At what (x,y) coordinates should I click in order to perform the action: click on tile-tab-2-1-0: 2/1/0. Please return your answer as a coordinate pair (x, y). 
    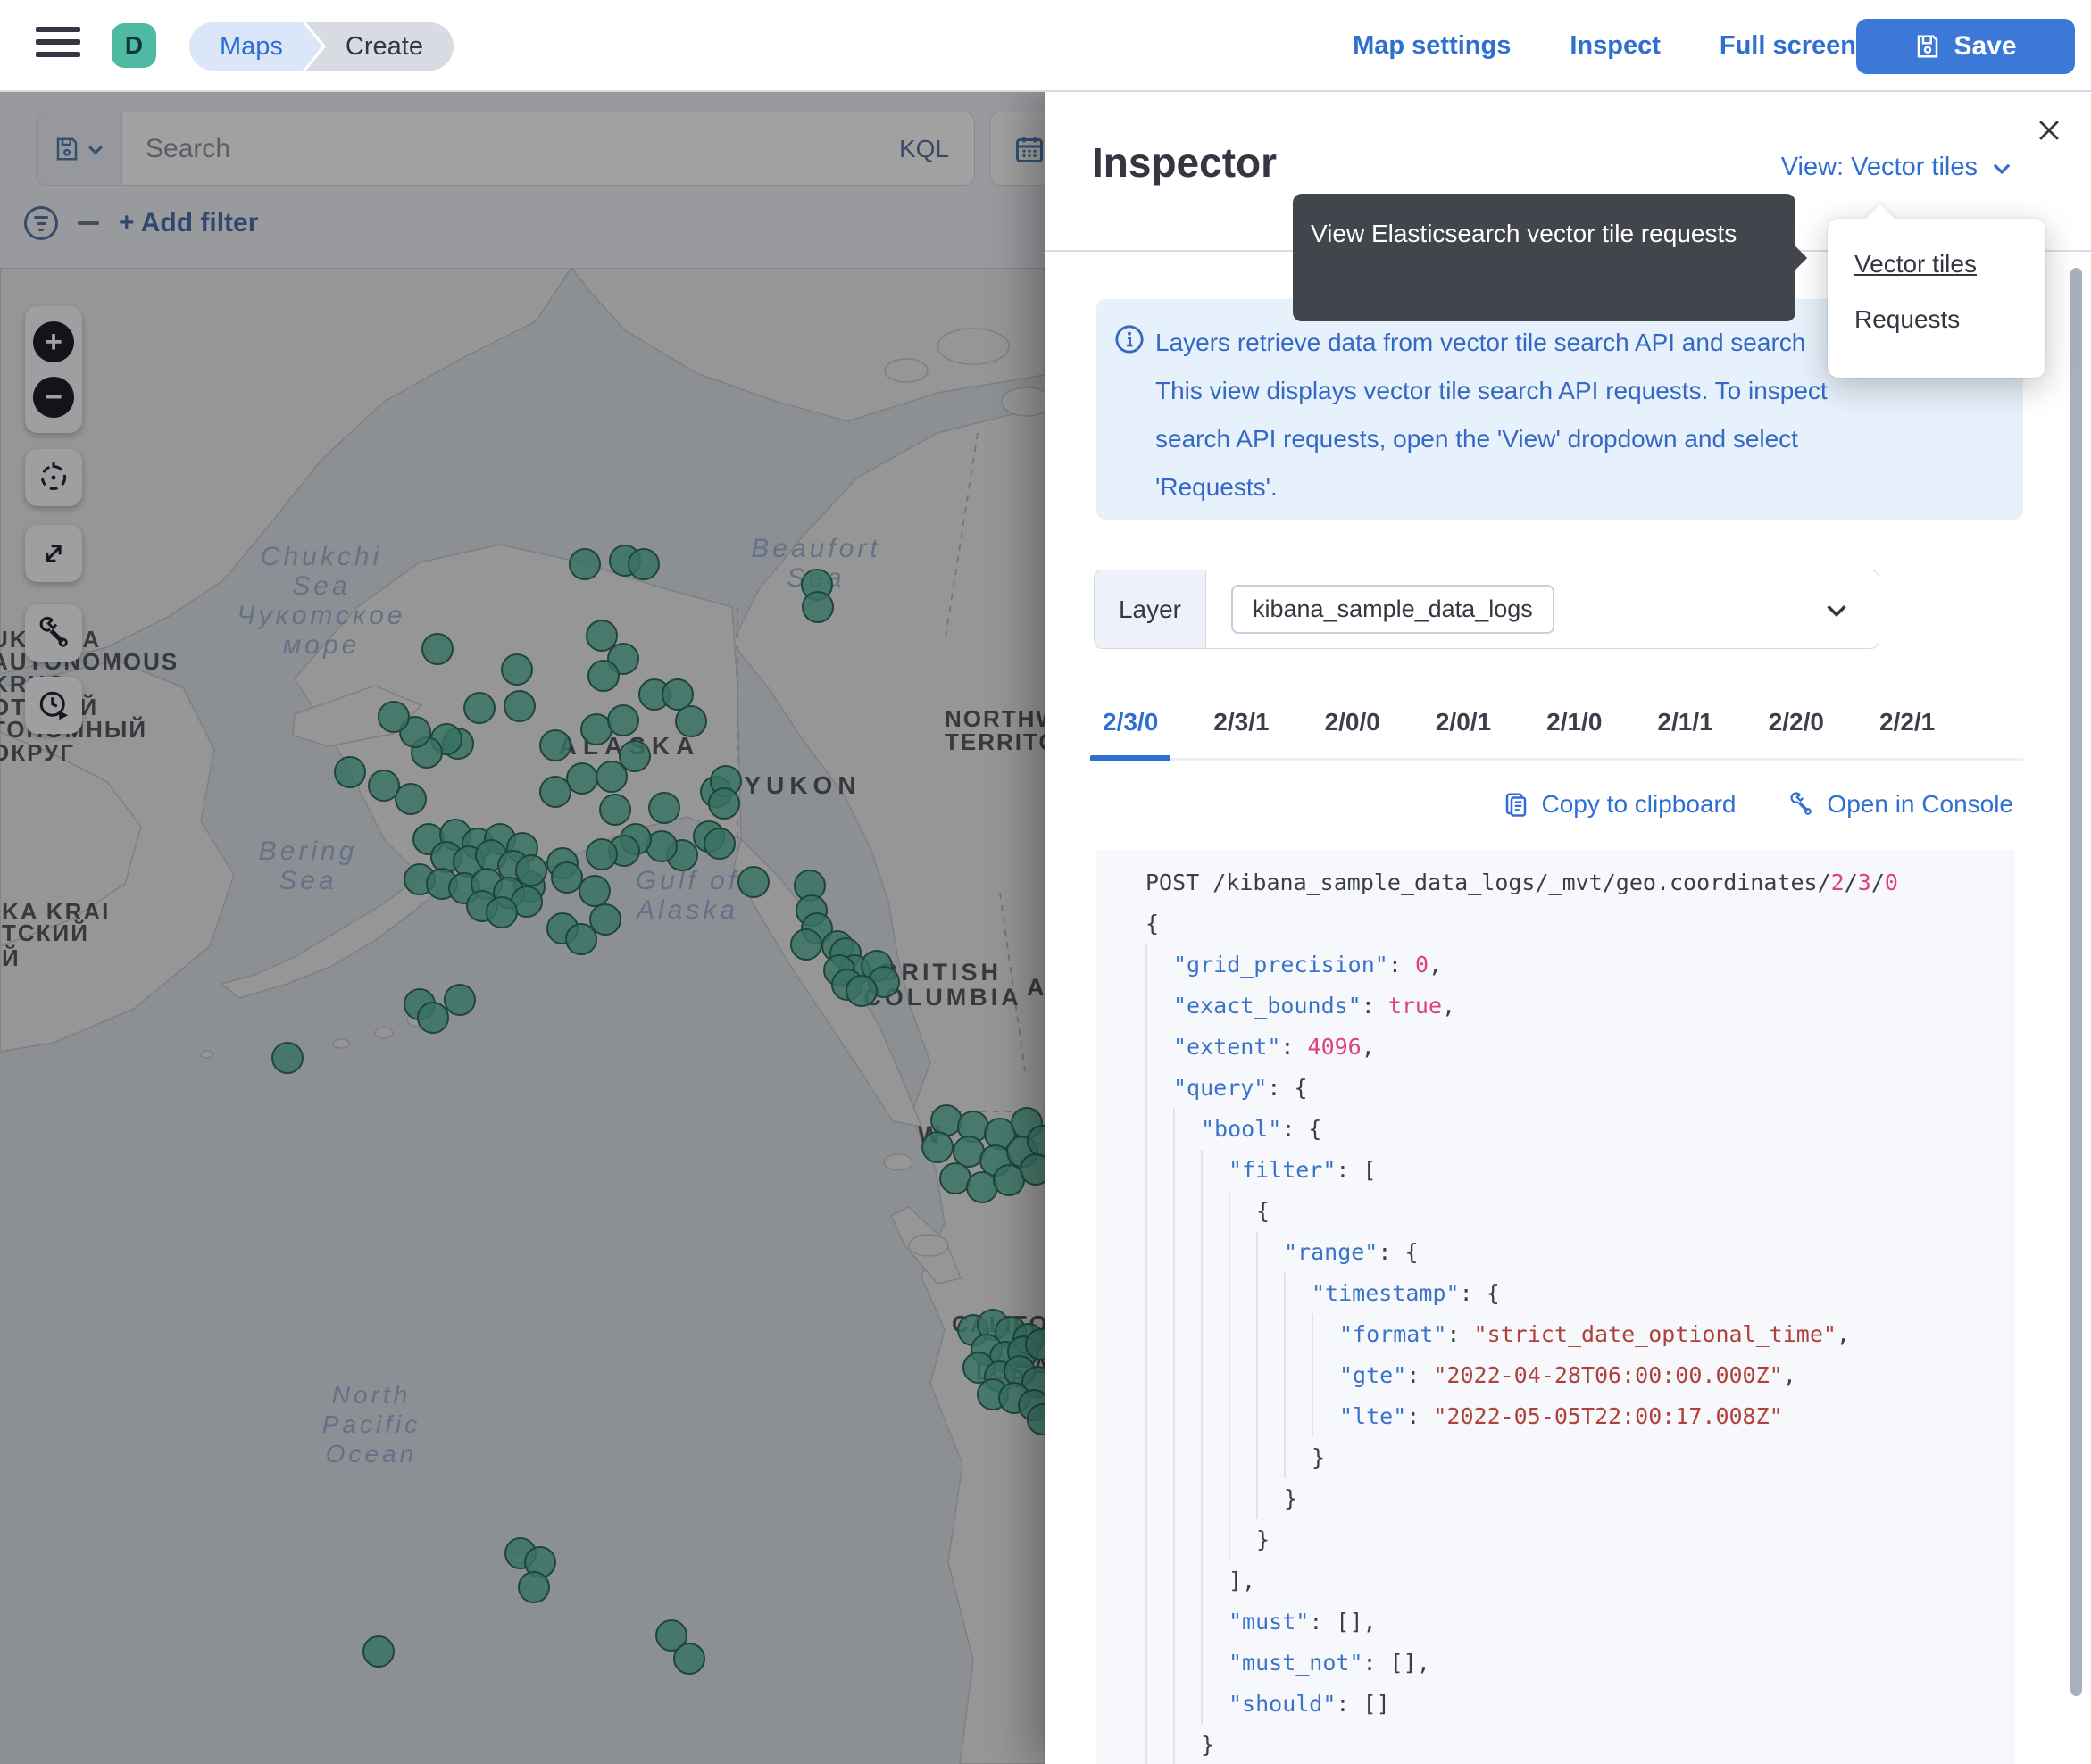
    Looking at the image, I should click on (1574, 722).